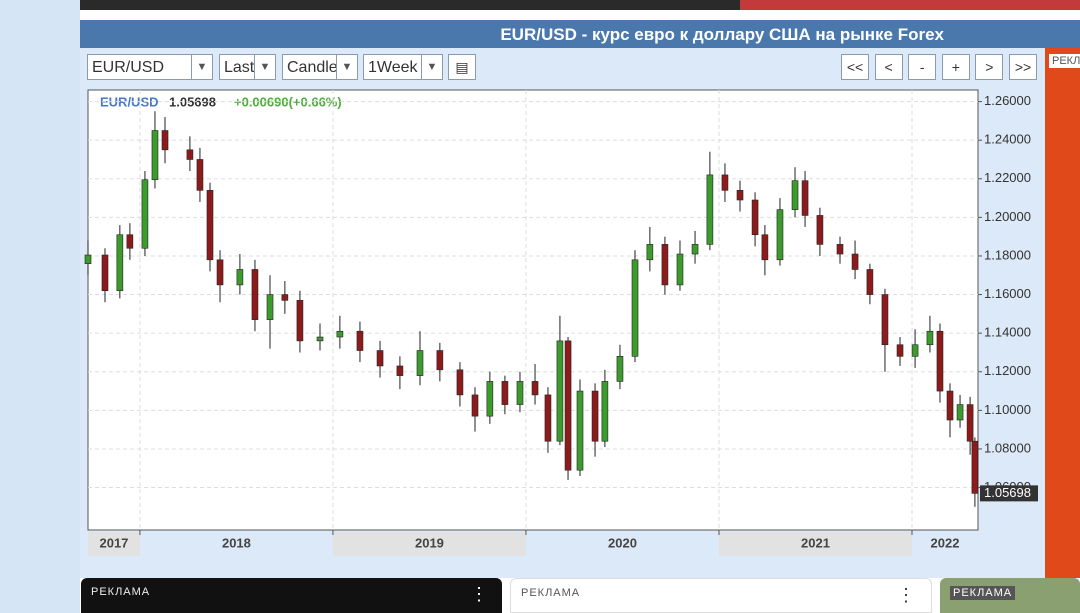 The height and width of the screenshot is (613, 1080). What do you see at coordinates (312, 67) in the screenshot?
I see `select-text: Candle` at bounding box center [312, 67].